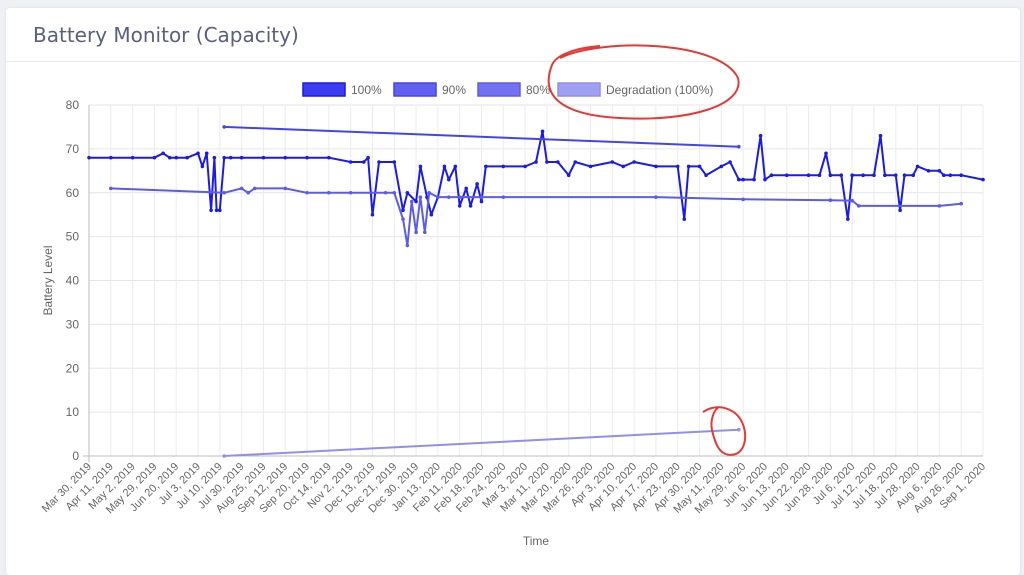  Describe the element at coordinates (513, 35) in the screenshot. I see `card-header: Battery Monitor (Capacity)` at that location.